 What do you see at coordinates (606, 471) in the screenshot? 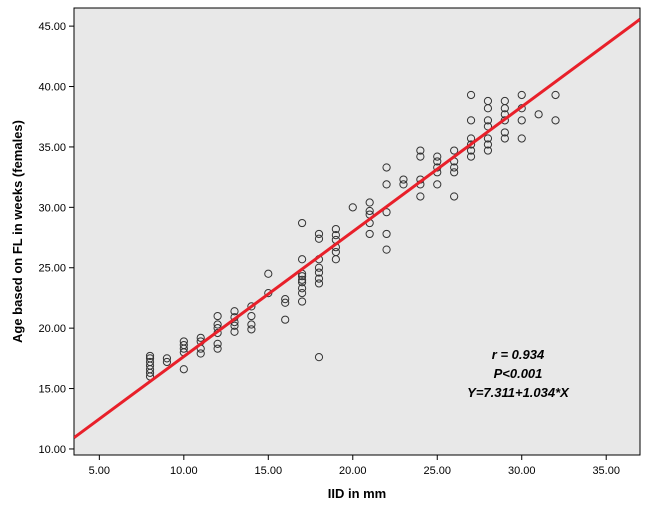
I see `x-tick-label: 35.00` at bounding box center [606, 471].